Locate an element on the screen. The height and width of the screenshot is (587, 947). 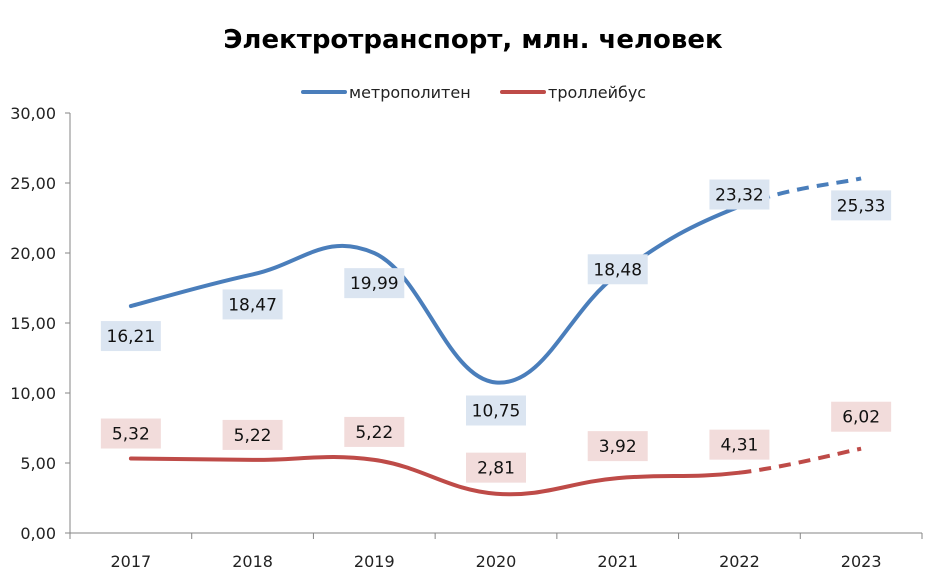
data-label-text: 6,02 is located at coordinates (861, 418).